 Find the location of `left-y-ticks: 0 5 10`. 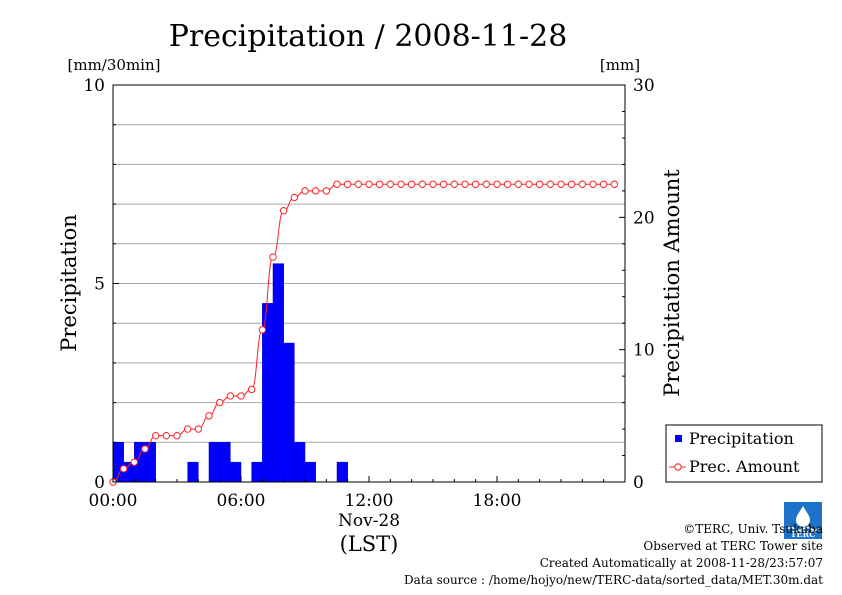

left-y-ticks: 0 5 10 is located at coordinates (101, 284).